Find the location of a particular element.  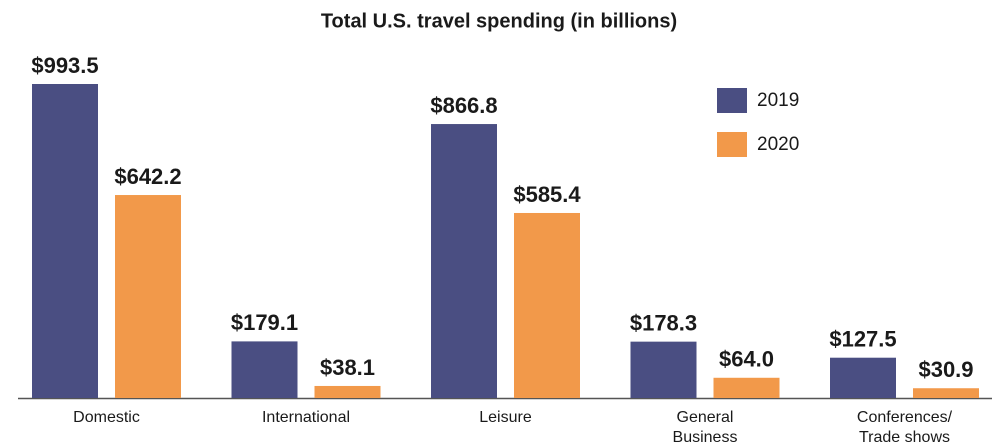

value-label: $127.5 is located at coordinates (862, 339).